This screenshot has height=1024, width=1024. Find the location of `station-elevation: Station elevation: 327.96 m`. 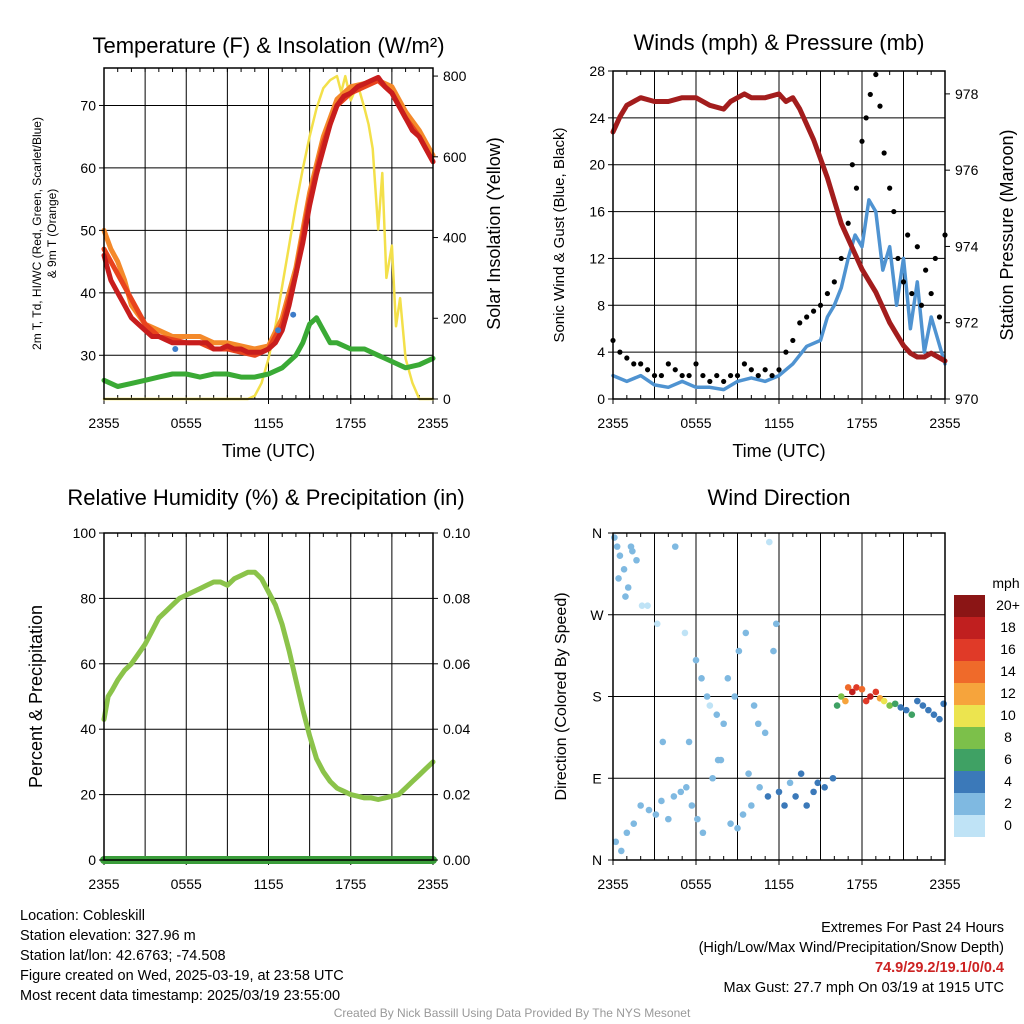

station-elevation: Station elevation: 327.96 m is located at coordinates (108, 936).